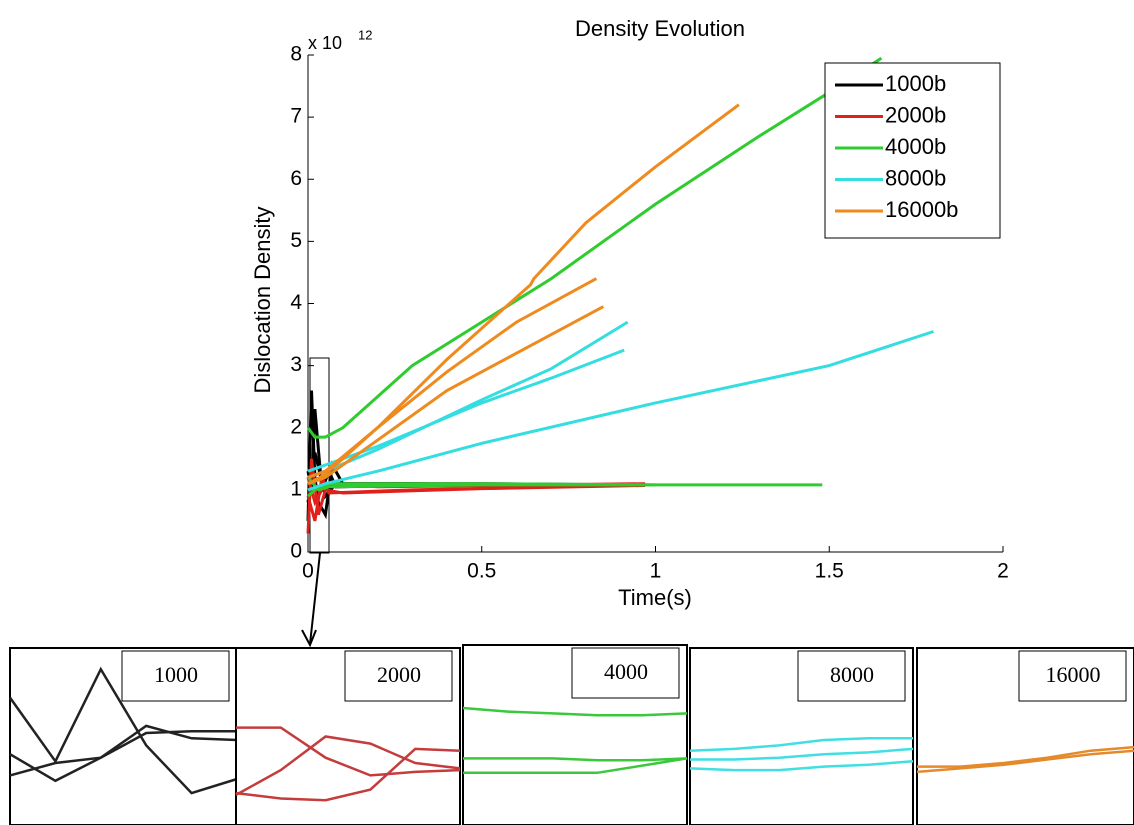 This screenshot has height=825, width=1134. Describe the element at coordinates (915, 177) in the screenshot. I see `legend-label: 8000b` at that location.